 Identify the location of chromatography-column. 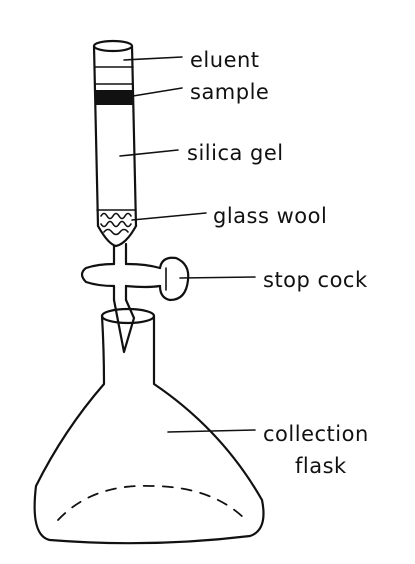
(115, 133).